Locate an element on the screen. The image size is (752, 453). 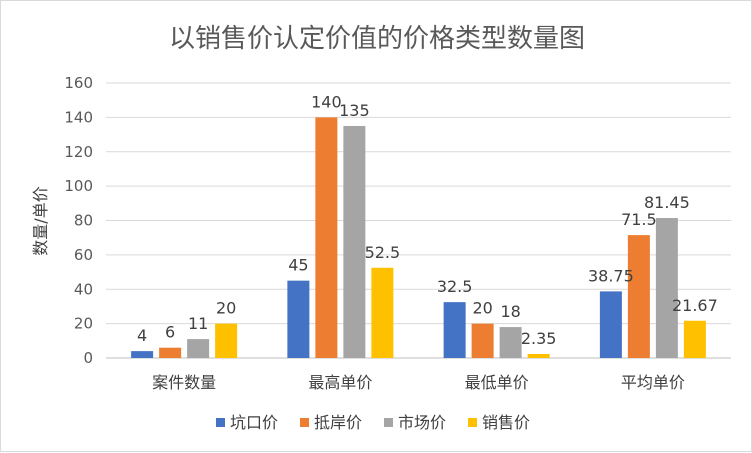
y-tick-label: 160 is located at coordinates (78, 83).